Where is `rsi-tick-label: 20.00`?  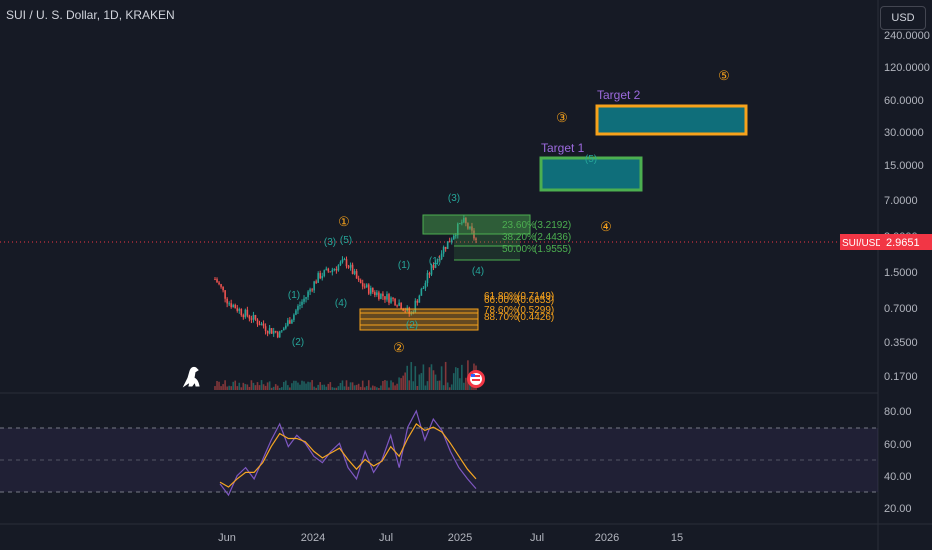 rsi-tick-label: 20.00 is located at coordinates (898, 509).